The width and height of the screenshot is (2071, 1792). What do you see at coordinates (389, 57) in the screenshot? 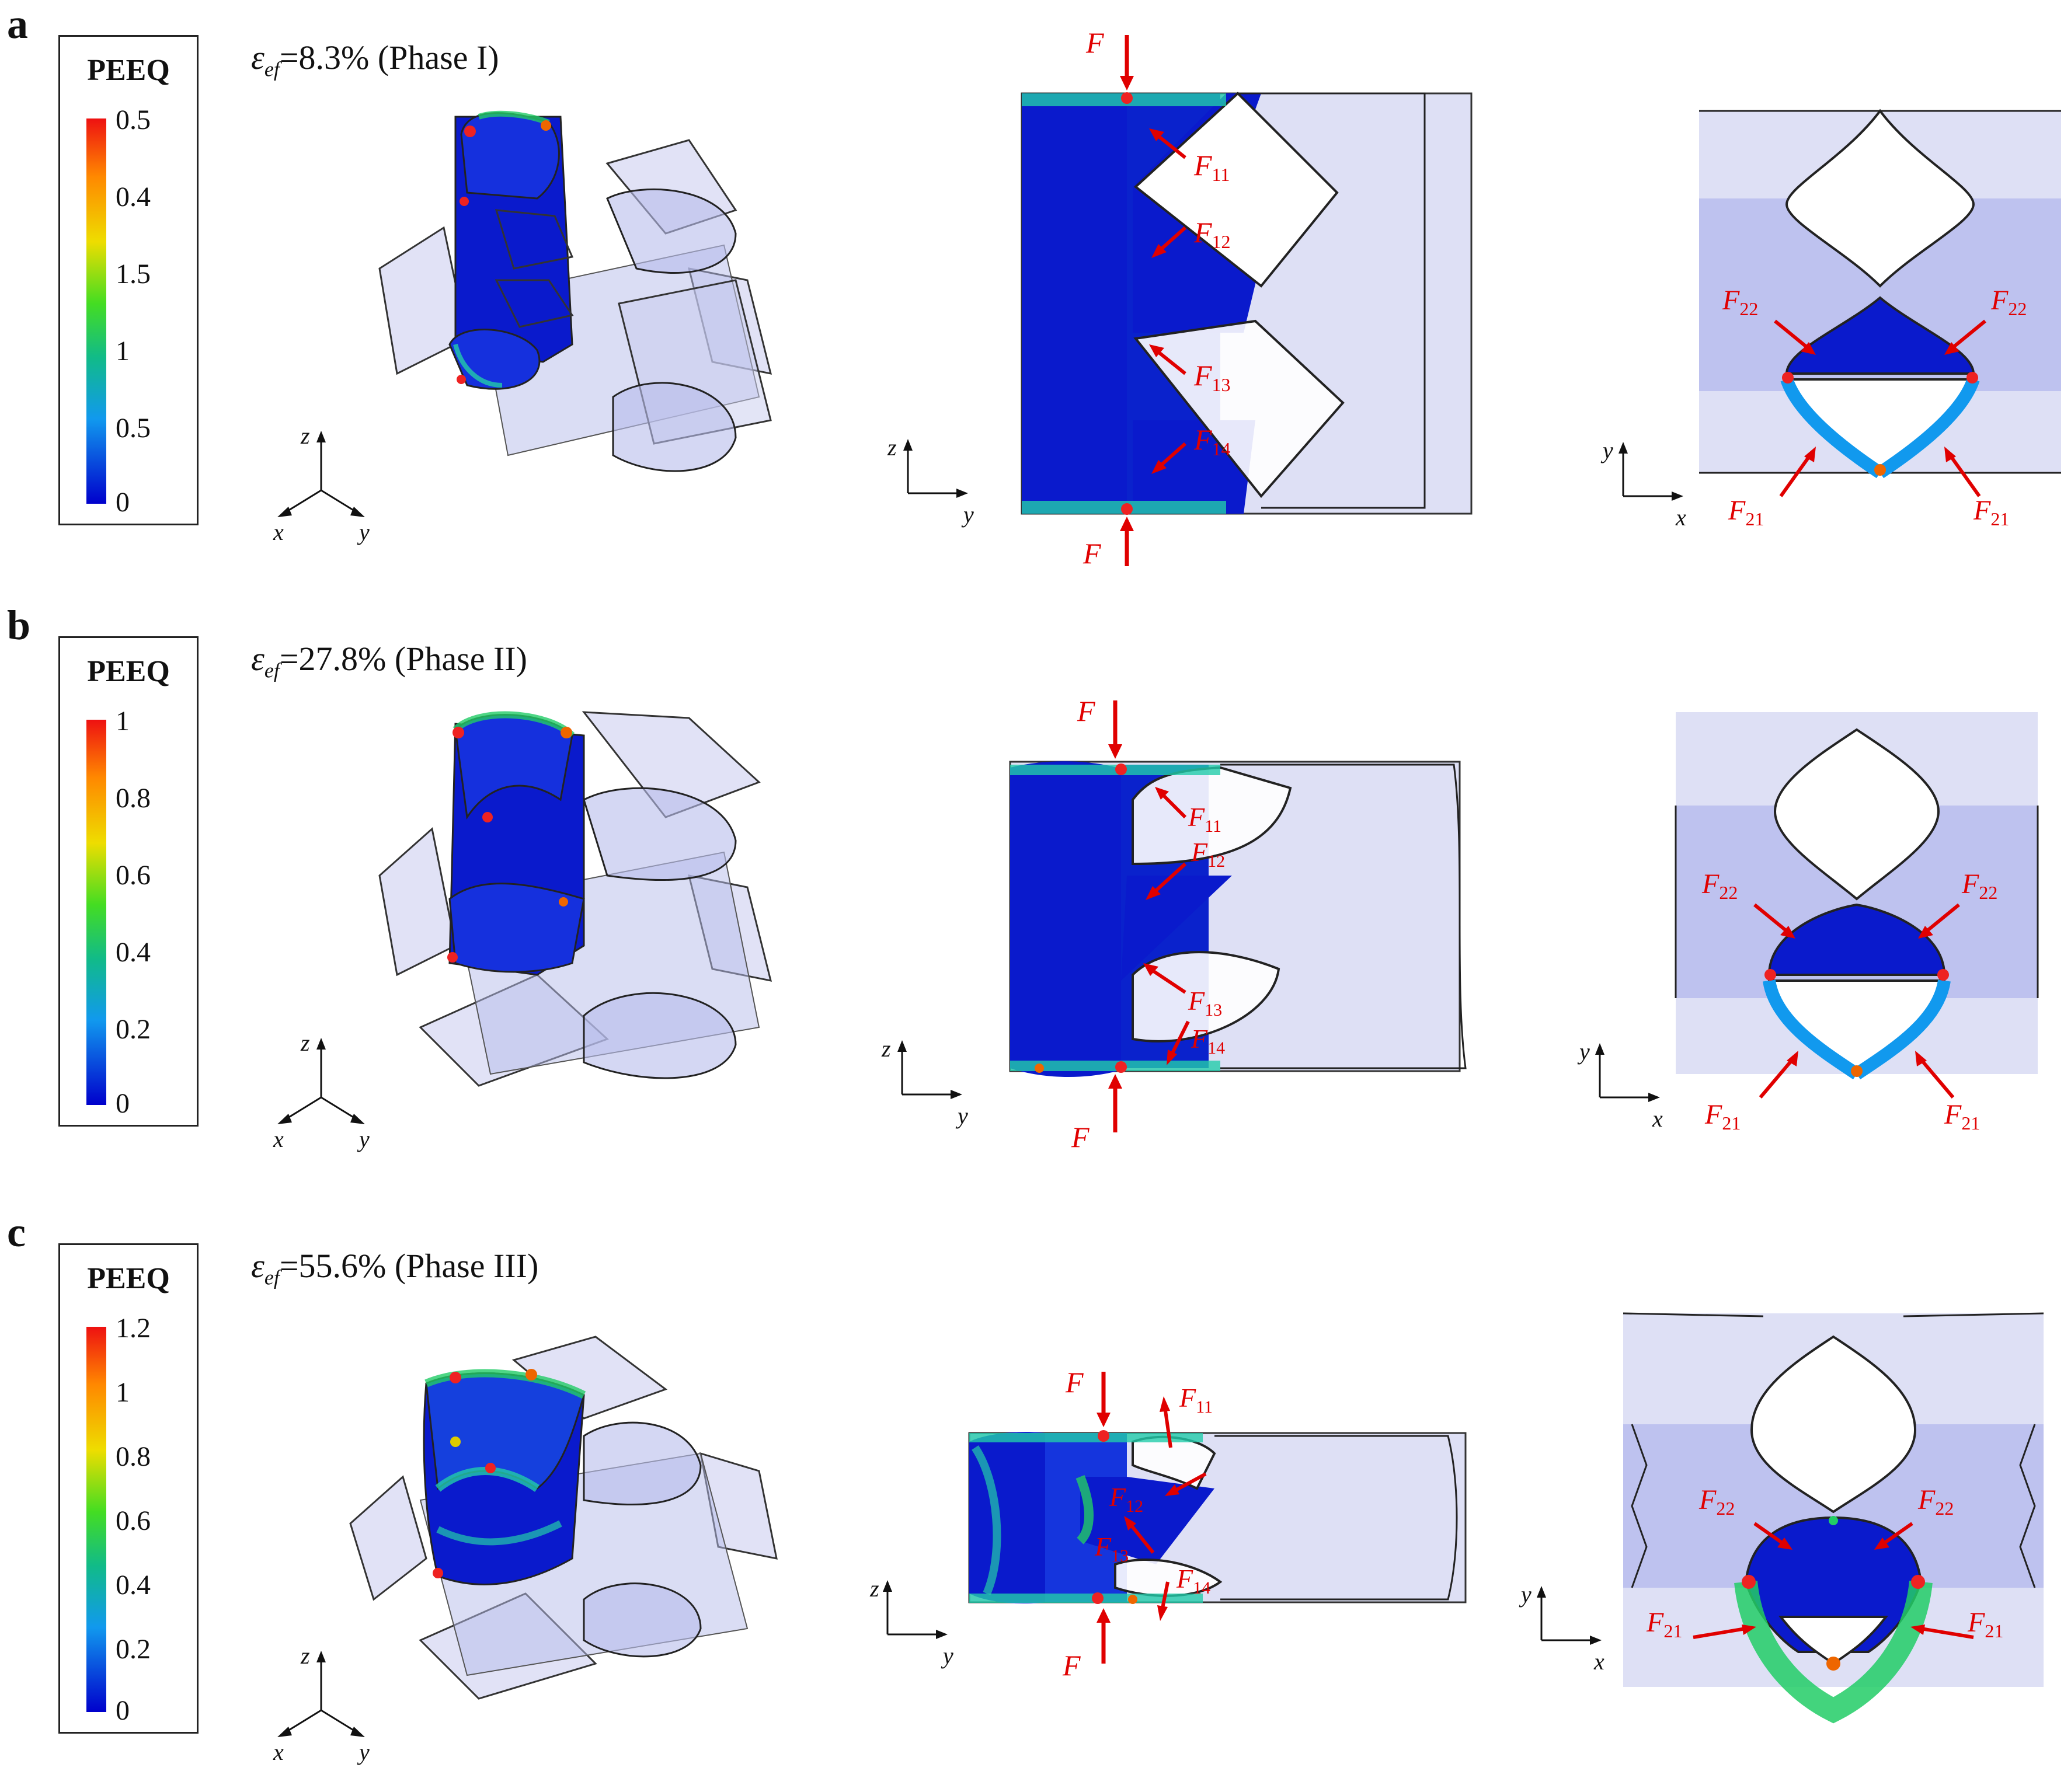
I see `strain-value: =8.3% (Phase I)` at bounding box center [389, 57].